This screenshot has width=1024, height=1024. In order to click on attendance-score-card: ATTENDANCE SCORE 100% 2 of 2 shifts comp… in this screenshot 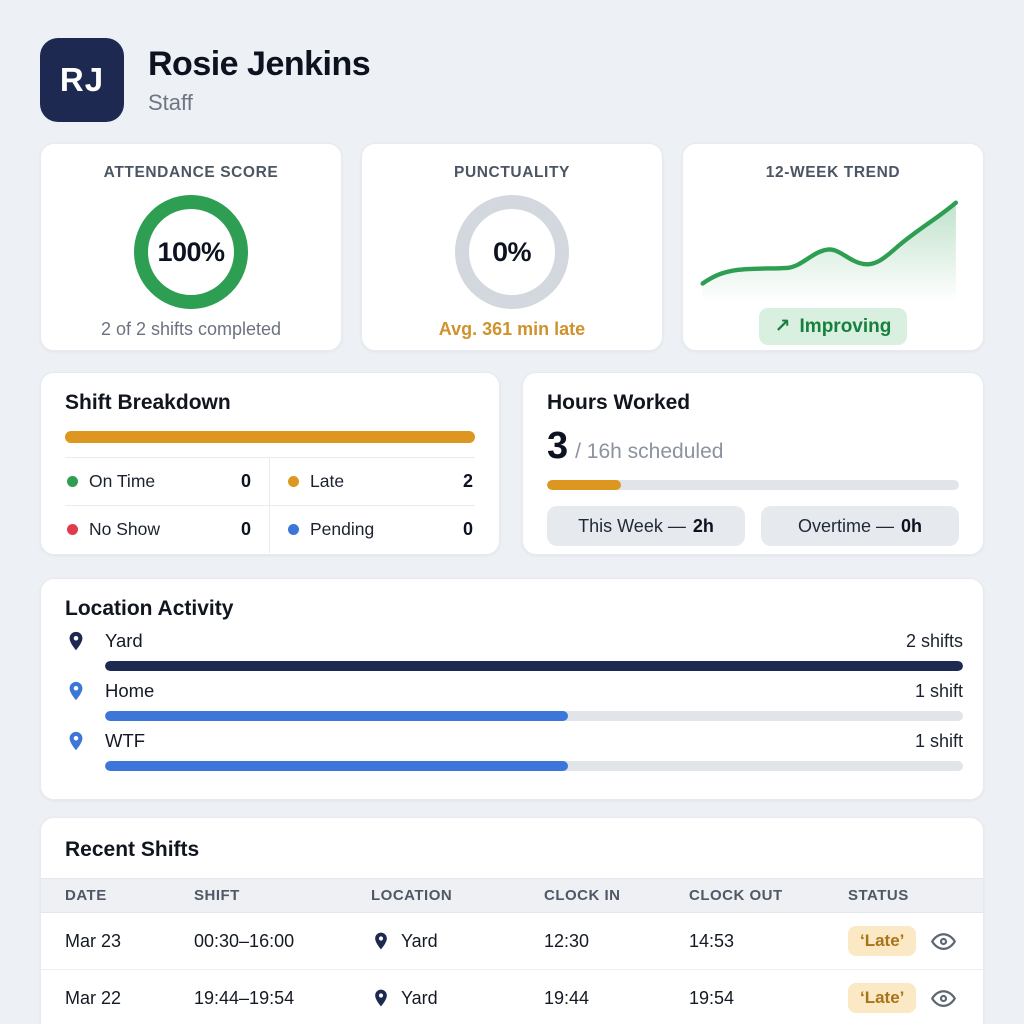, I will do `click(191, 247)`.